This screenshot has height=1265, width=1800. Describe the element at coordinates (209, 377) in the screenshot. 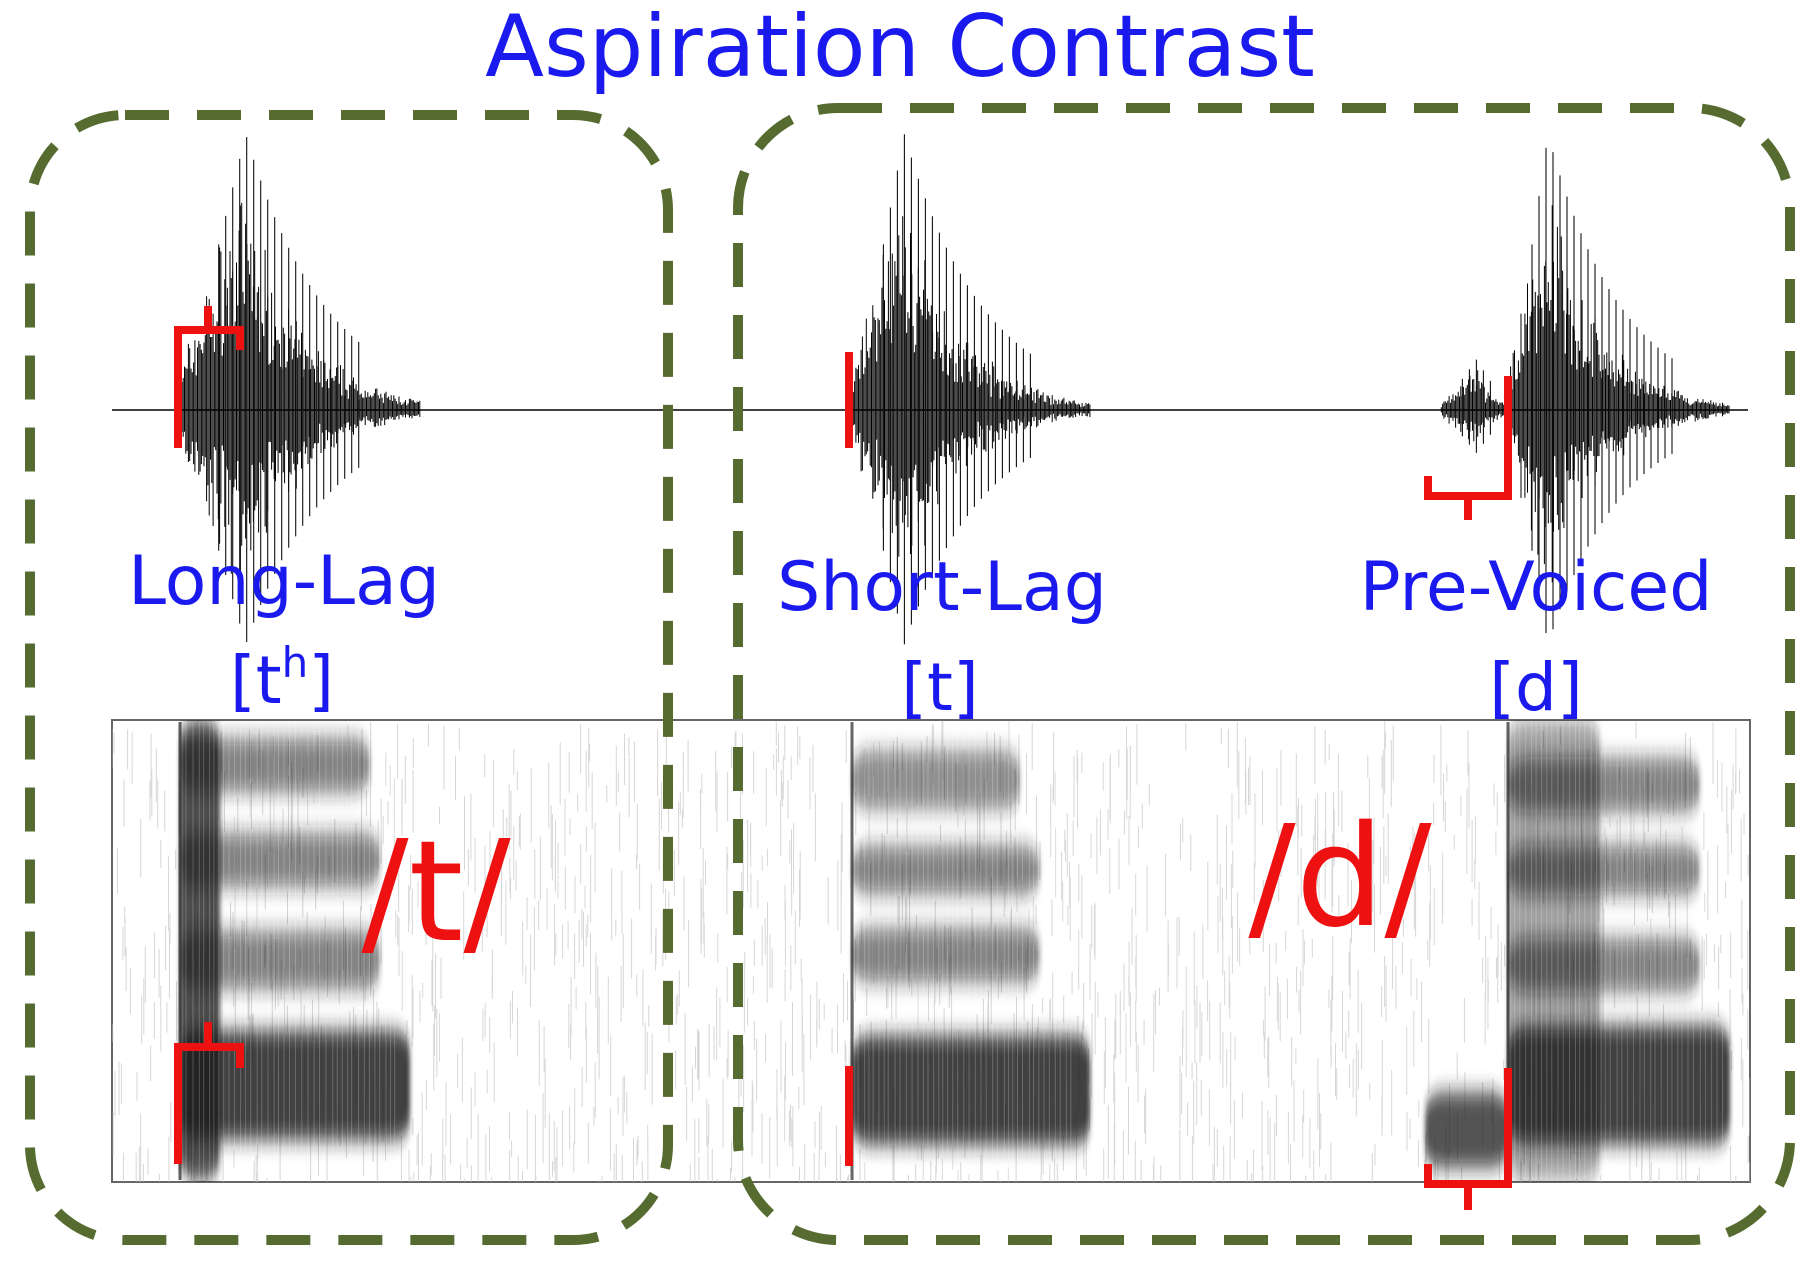

I see `vot-marker-long-lag-wave` at that location.